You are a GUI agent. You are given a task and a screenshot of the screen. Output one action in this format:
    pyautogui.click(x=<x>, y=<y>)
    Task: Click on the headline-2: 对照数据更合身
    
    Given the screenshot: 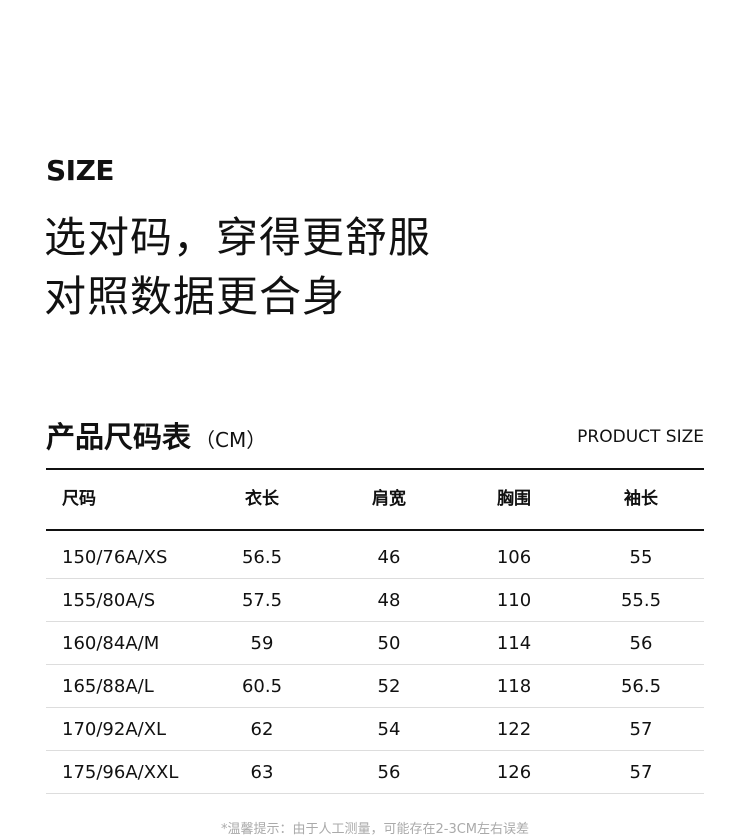 What is the action you would take?
    pyautogui.click(x=195, y=296)
    